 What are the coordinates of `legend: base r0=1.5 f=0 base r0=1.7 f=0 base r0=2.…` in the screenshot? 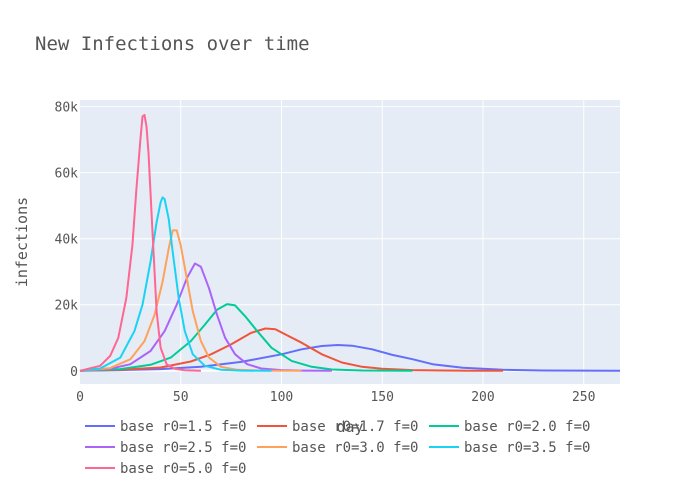 It's located at (337, 448).